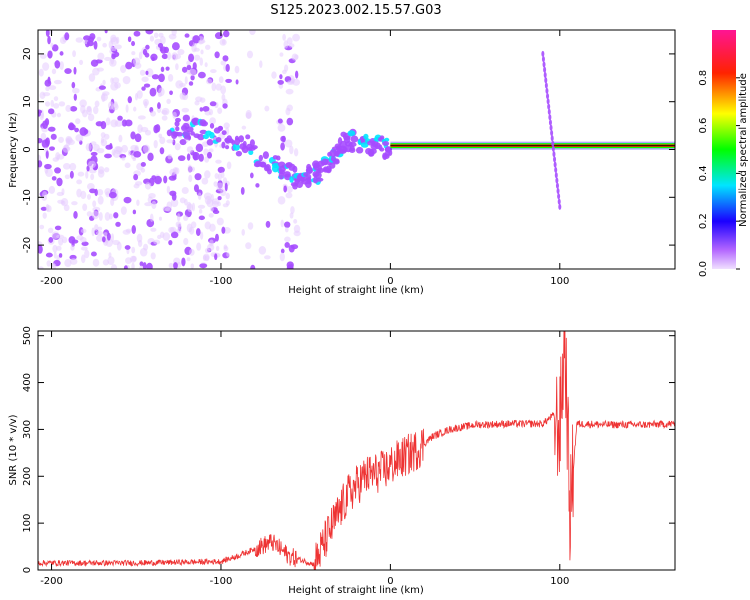 The image size is (750, 600). Describe the element at coordinates (390, 581) in the screenshot. I see `x-tick-label: 0` at that location.